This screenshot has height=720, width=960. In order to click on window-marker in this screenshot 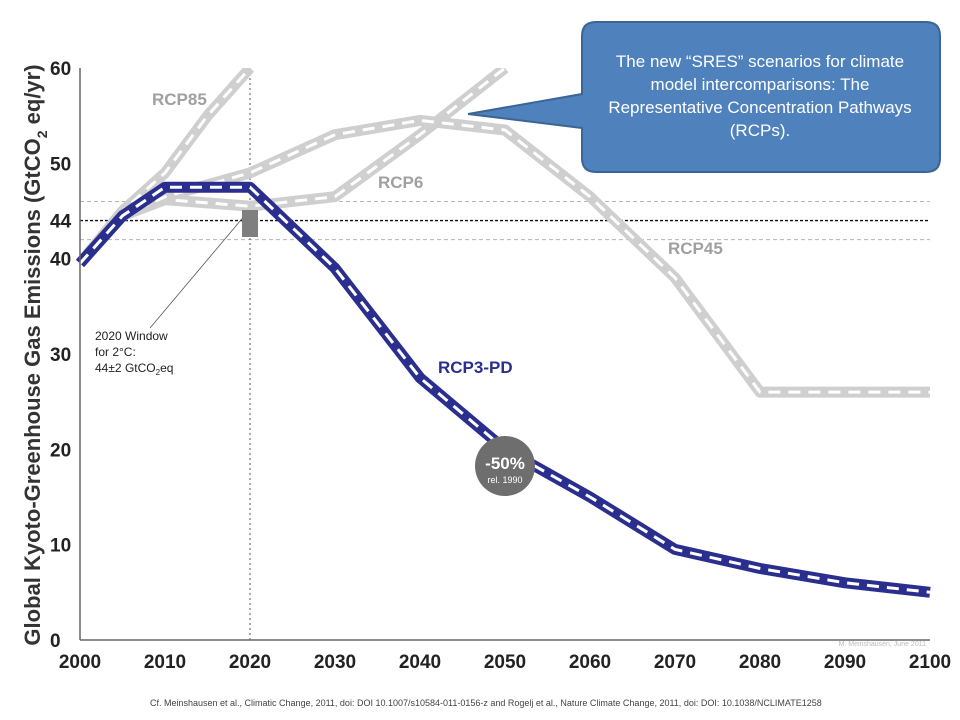, I will do `click(250, 223)`.